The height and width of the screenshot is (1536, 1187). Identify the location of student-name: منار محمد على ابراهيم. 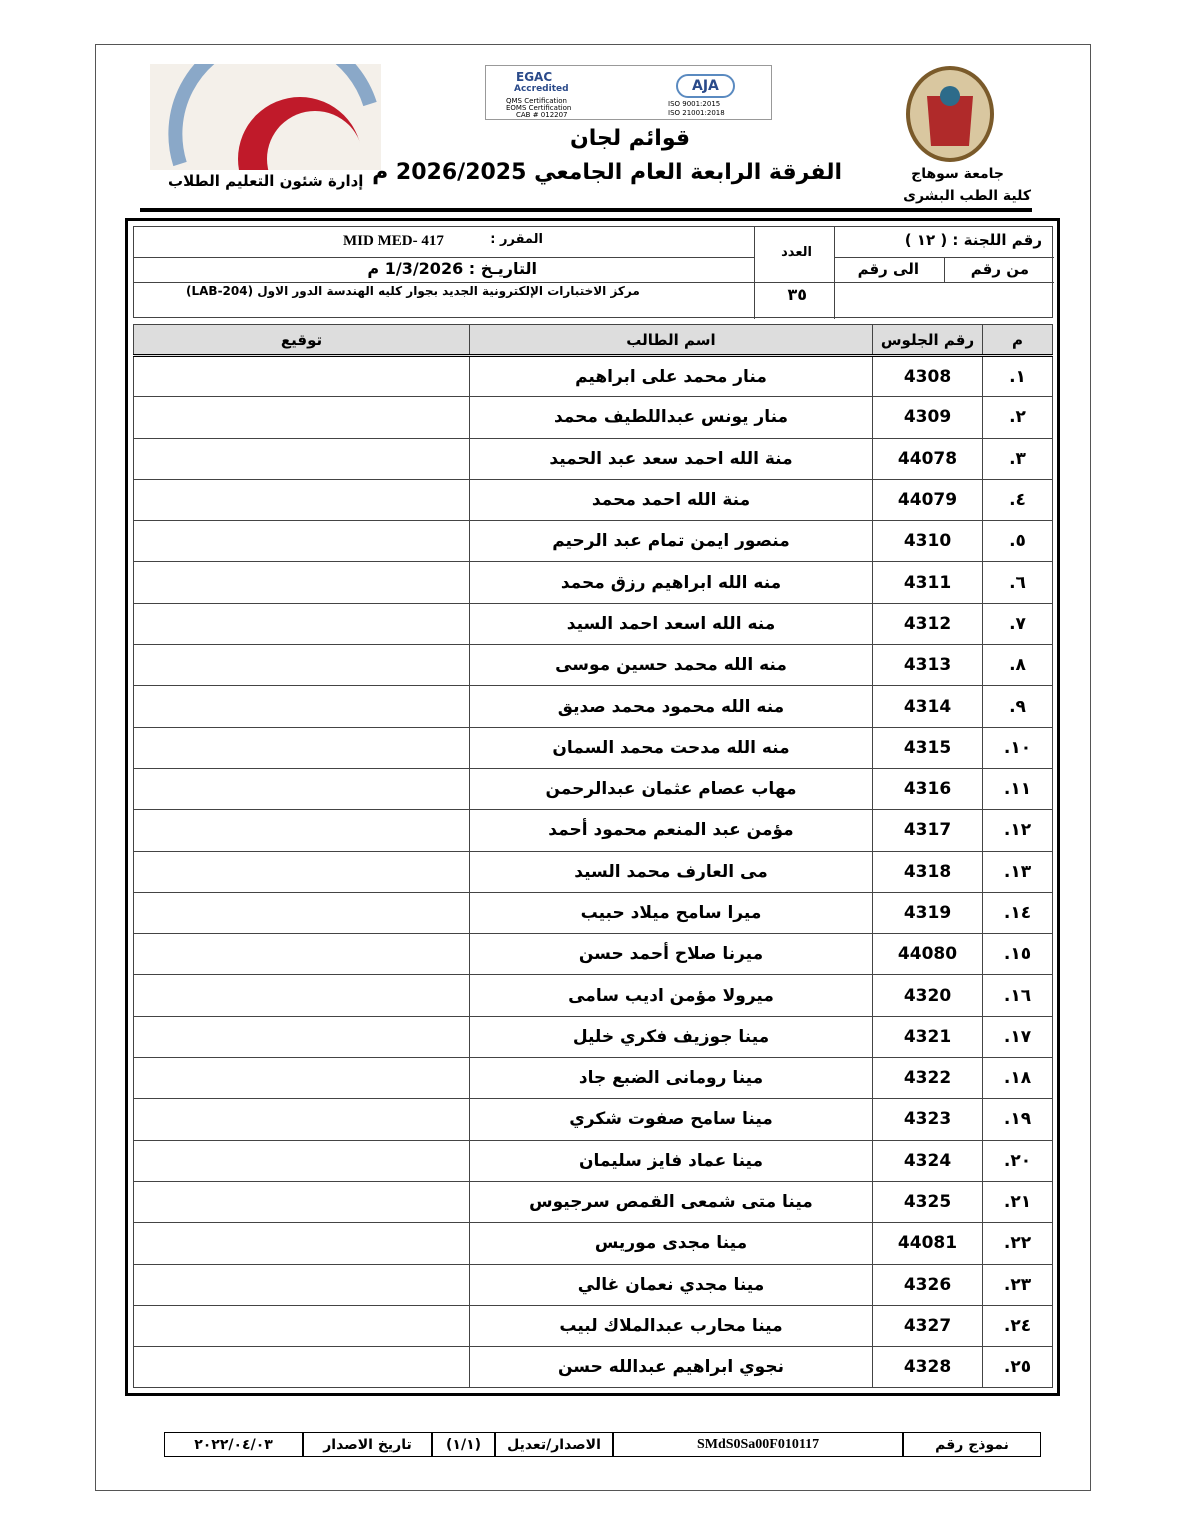
(671, 376).